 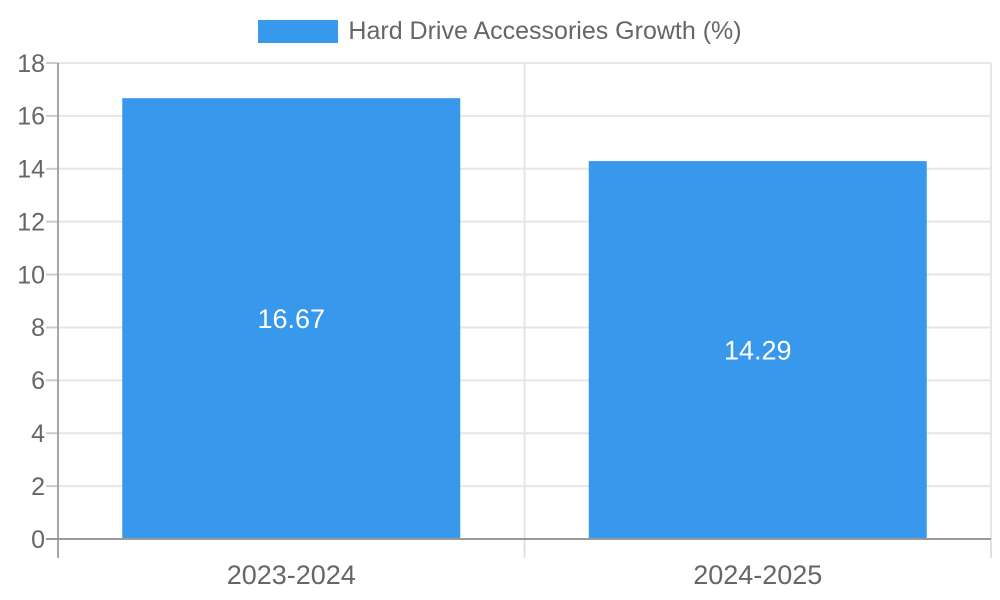 What do you see at coordinates (38, 328) in the screenshot?
I see `y-axis-label: 8` at bounding box center [38, 328].